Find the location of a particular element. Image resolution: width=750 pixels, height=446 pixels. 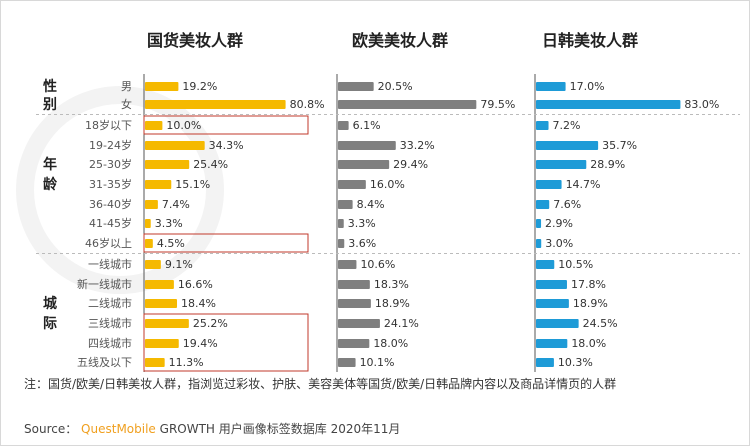

data-label: 28.9% is located at coordinates (607, 164).